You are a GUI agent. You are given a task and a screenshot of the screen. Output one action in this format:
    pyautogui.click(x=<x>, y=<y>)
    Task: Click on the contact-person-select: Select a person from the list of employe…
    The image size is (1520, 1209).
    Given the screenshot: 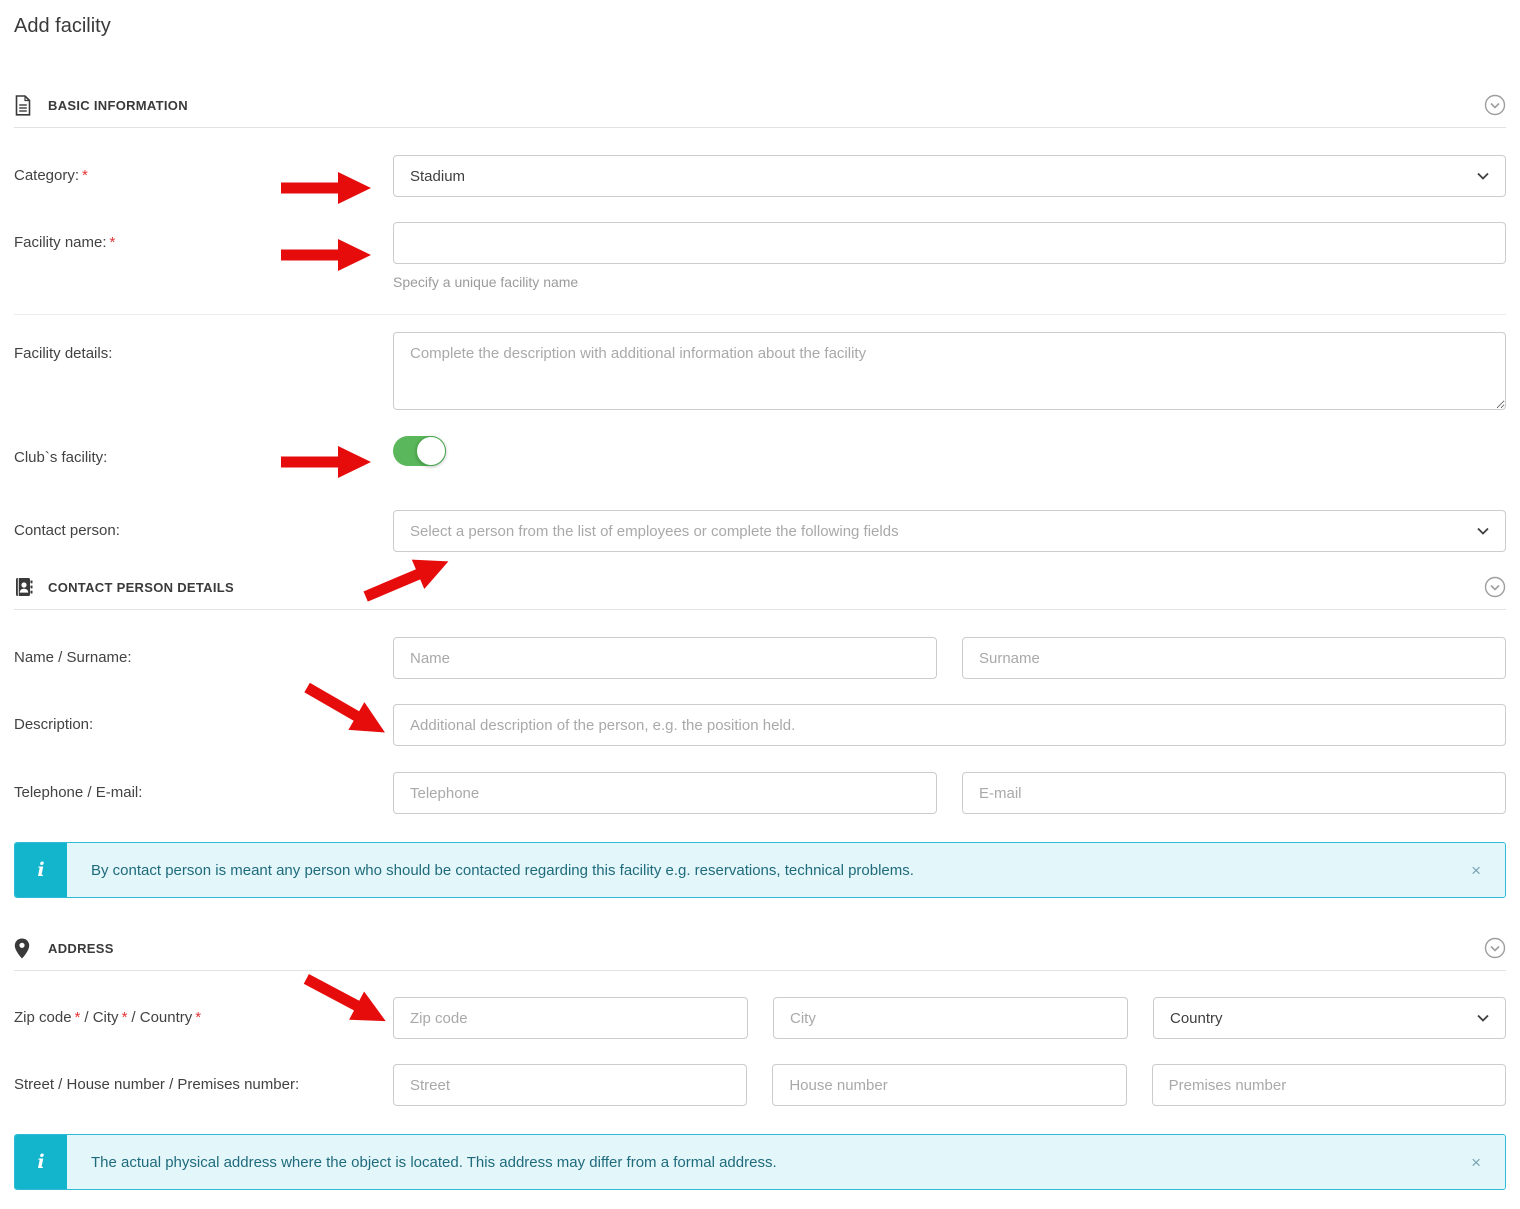 What is the action you would take?
    pyautogui.click(x=949, y=531)
    